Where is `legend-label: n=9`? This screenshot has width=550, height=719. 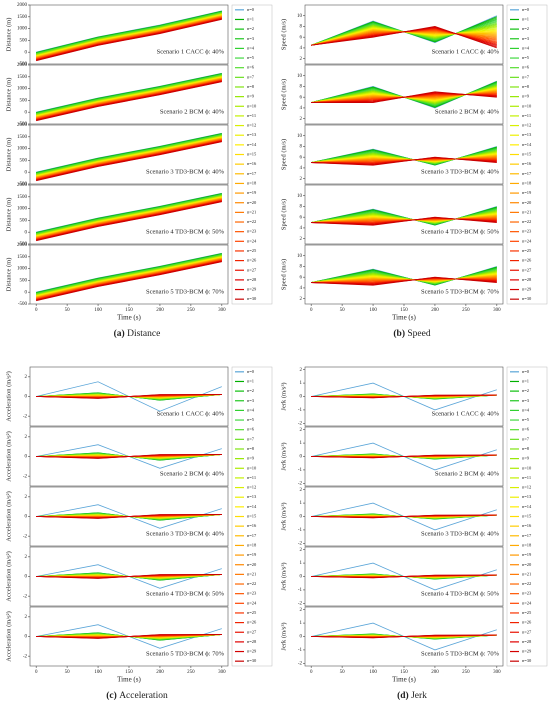 legend-label: n=9 is located at coordinates (251, 458).